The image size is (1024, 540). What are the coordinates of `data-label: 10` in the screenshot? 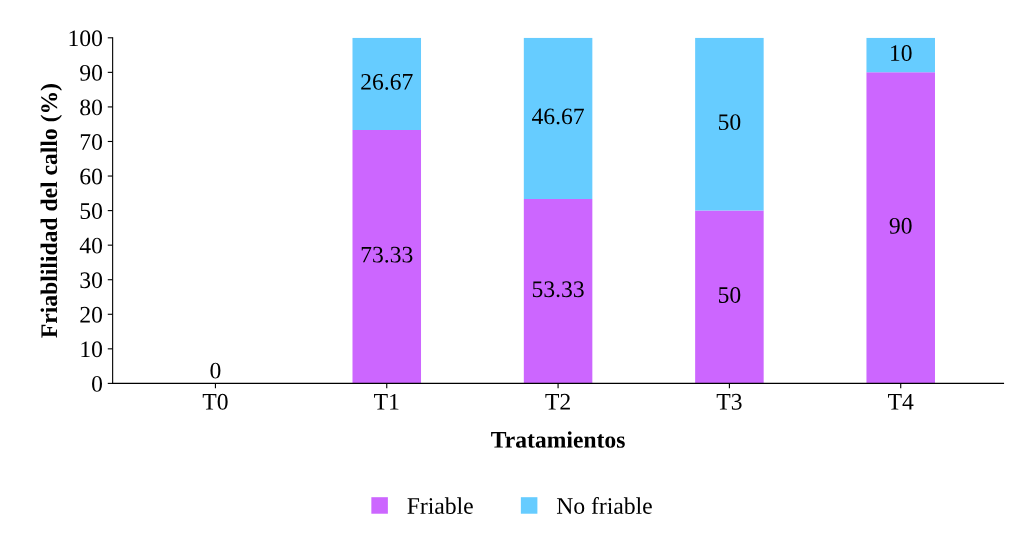 It's located at (901, 53).